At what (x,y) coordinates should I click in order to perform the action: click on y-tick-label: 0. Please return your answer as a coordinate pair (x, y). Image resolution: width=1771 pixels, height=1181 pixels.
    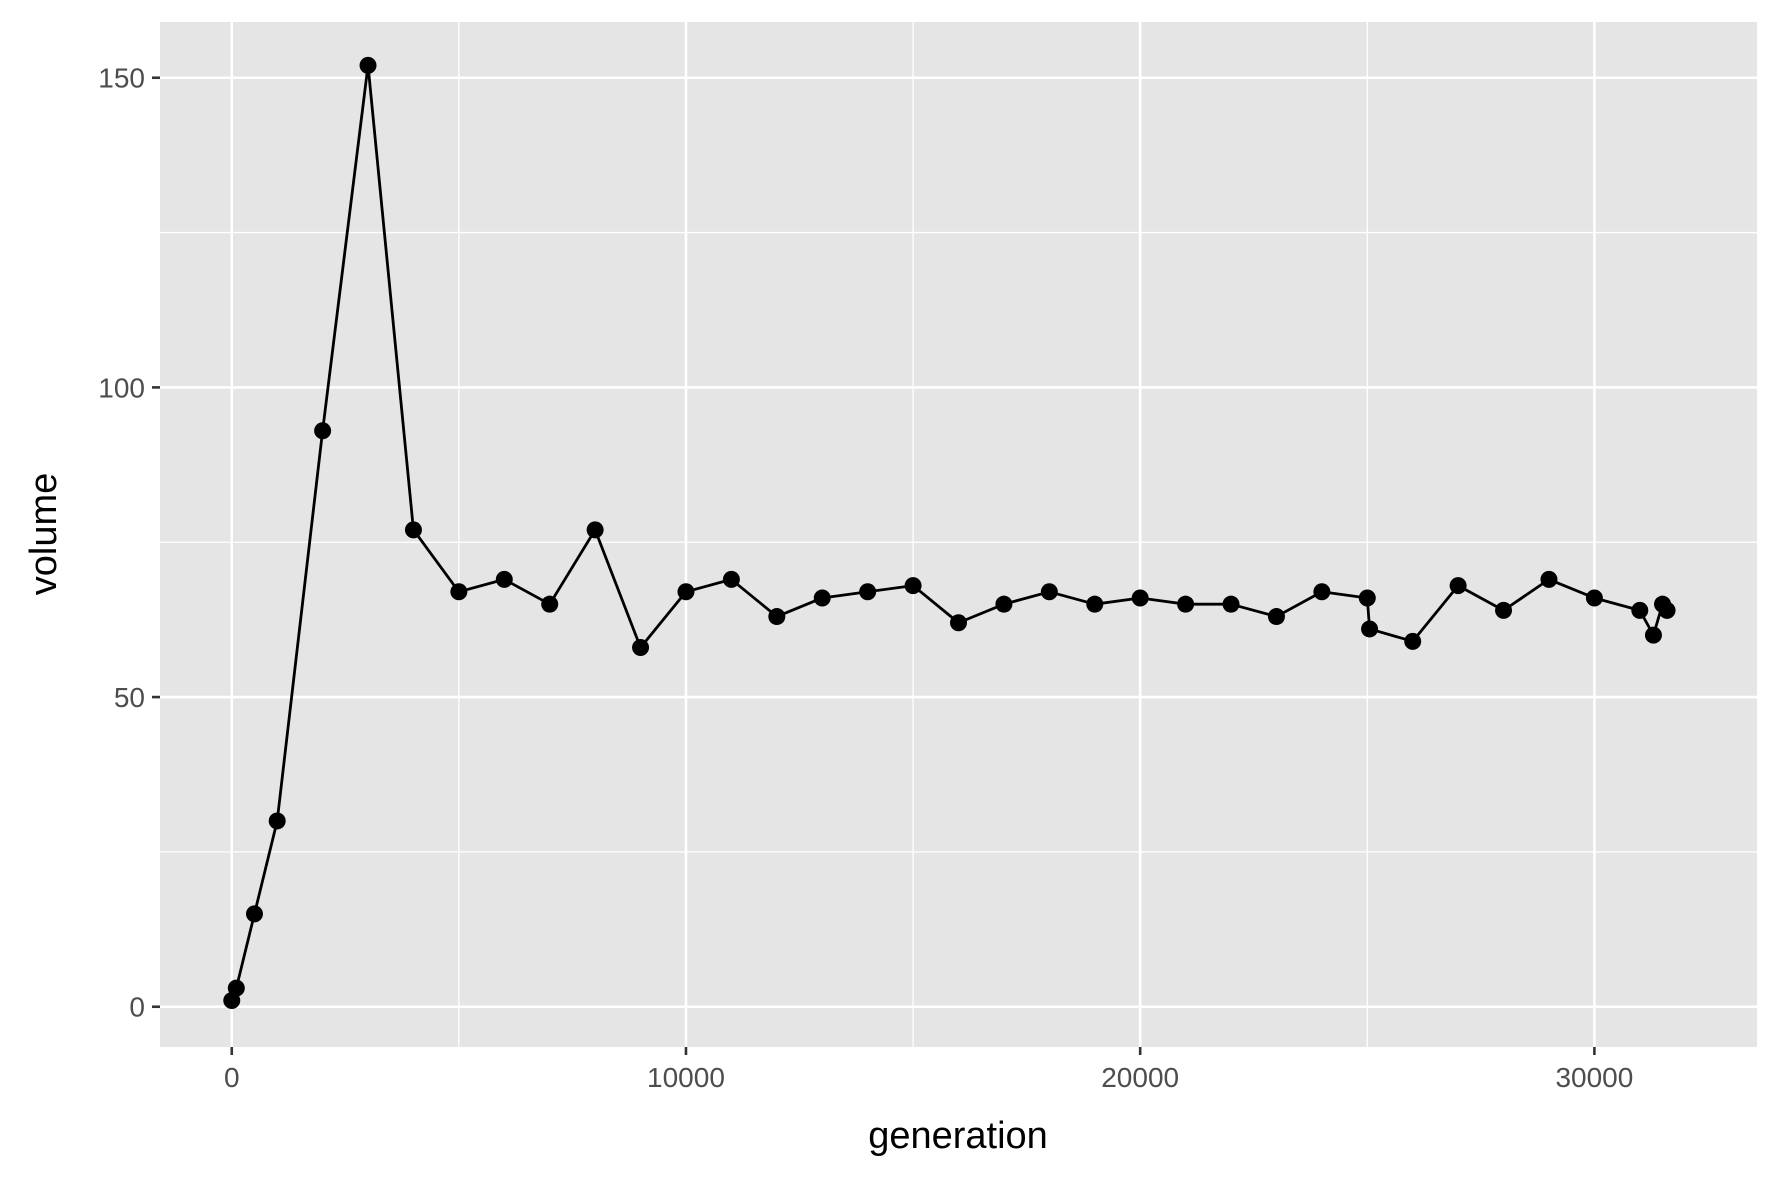
    Looking at the image, I should click on (137, 1007).